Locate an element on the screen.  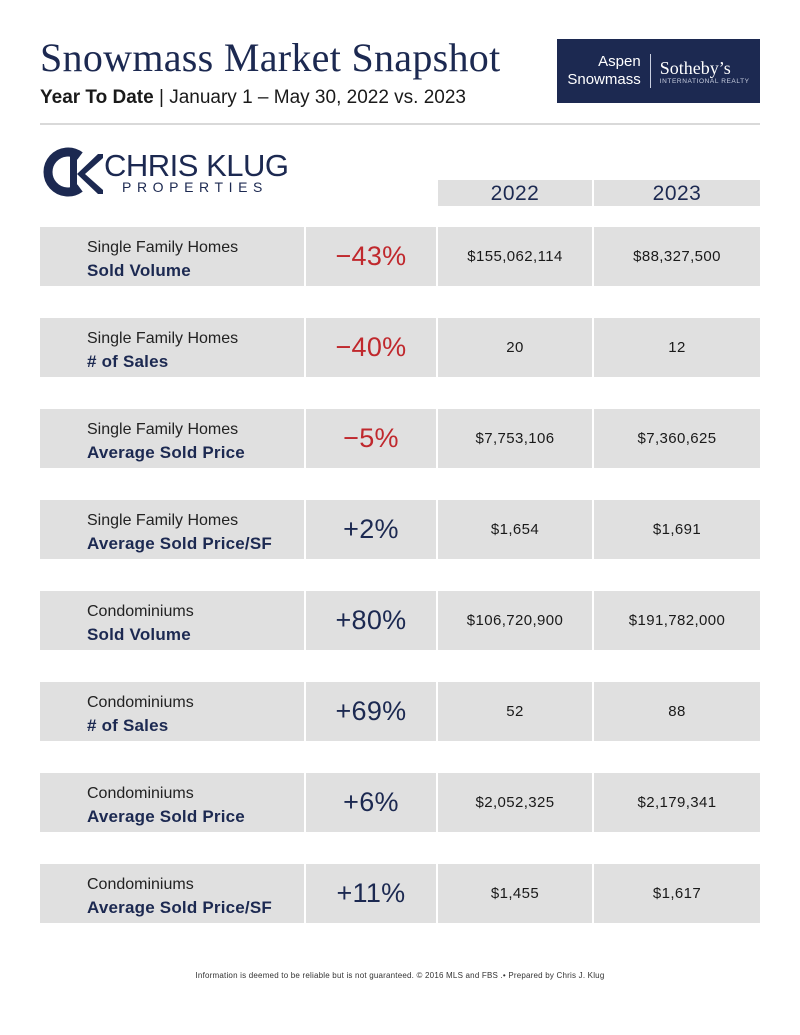
change-percent: +80% is located at coordinates (371, 620).